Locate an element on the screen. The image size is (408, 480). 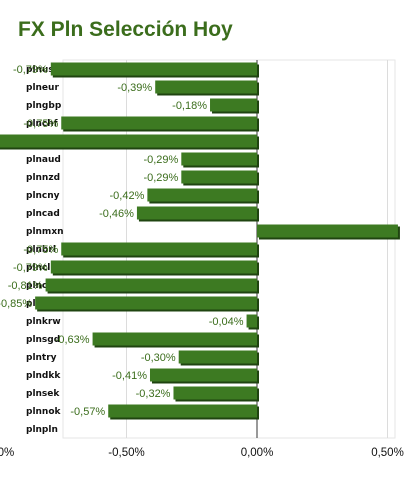
category-label: plntry is located at coordinates (41, 358).